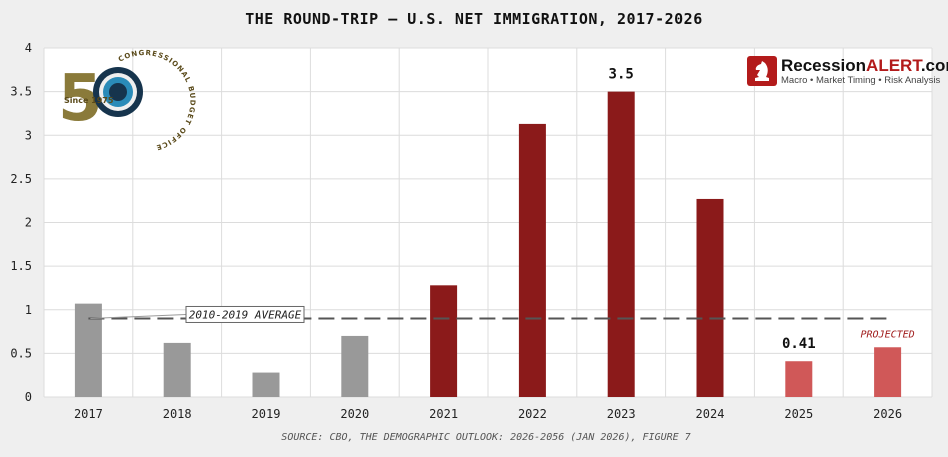 This screenshot has width=948, height=457. I want to click on x-tick-label: 2021, so click(443, 414).